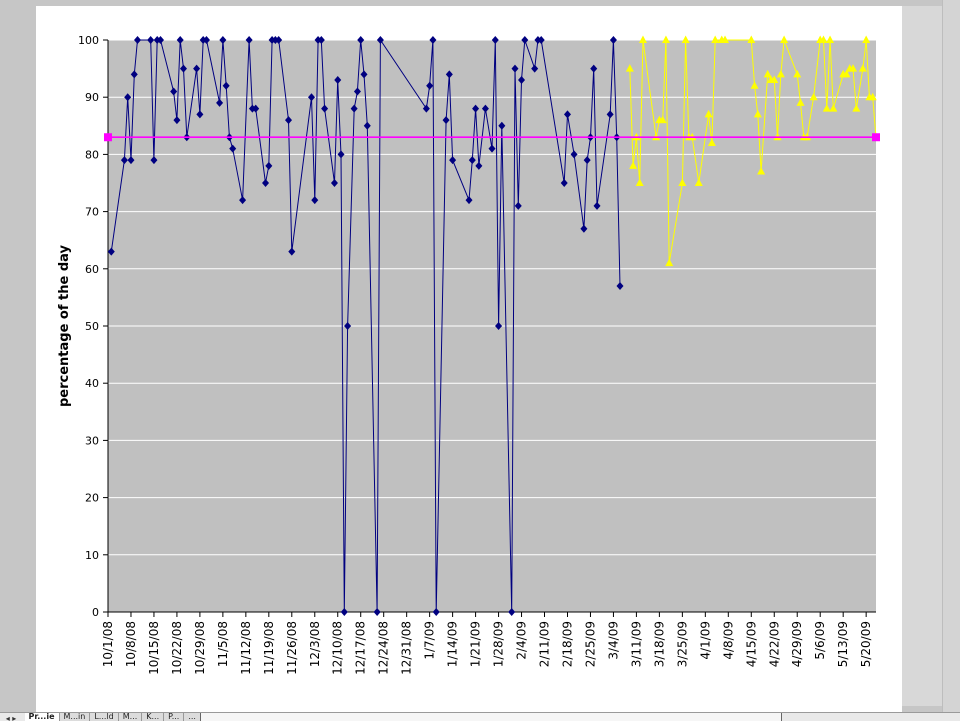  I want to click on y-tick-label: 10, so click(92, 555).